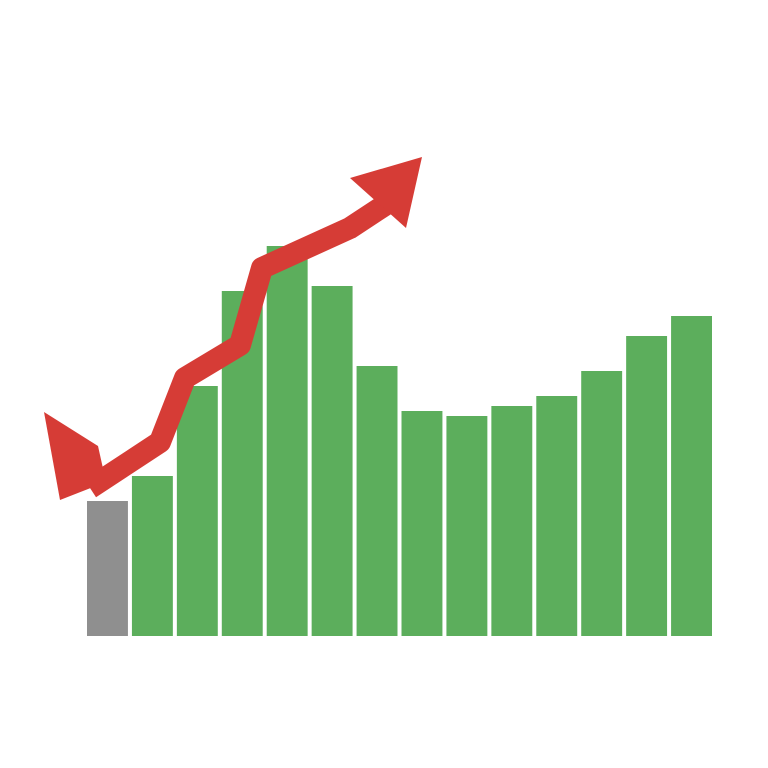  Describe the element at coordinates (75, 456) in the screenshot. I see `arrow-head-left` at that location.